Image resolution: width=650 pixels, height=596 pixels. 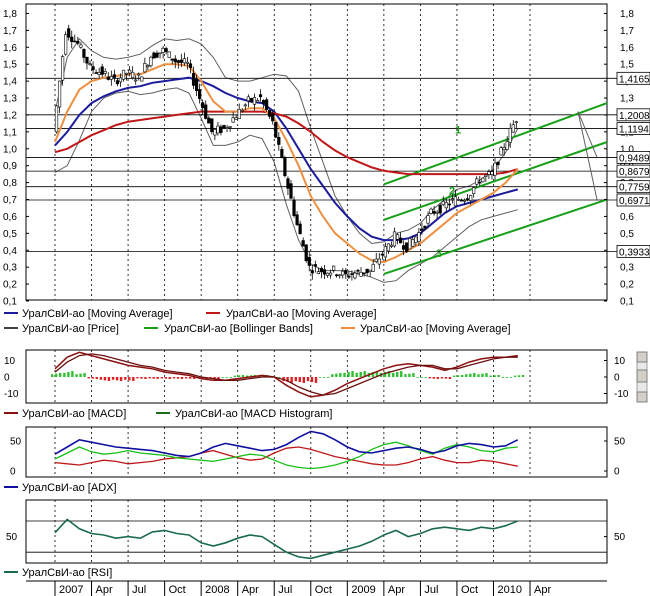 What do you see at coordinates (495, 181) in the screenshot?
I see `channel-line` at bounding box center [495, 181].